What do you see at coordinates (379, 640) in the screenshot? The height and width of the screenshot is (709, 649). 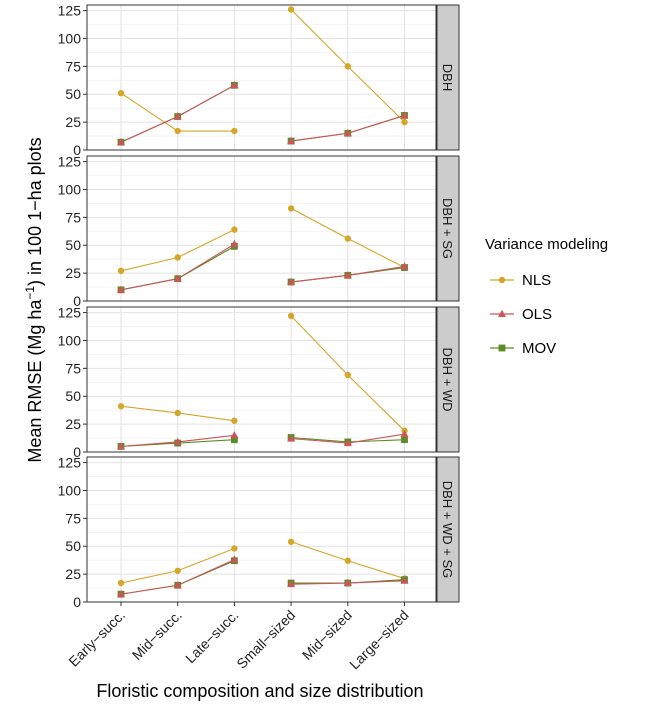 I see `x-tick-label: Large−sized` at bounding box center [379, 640].